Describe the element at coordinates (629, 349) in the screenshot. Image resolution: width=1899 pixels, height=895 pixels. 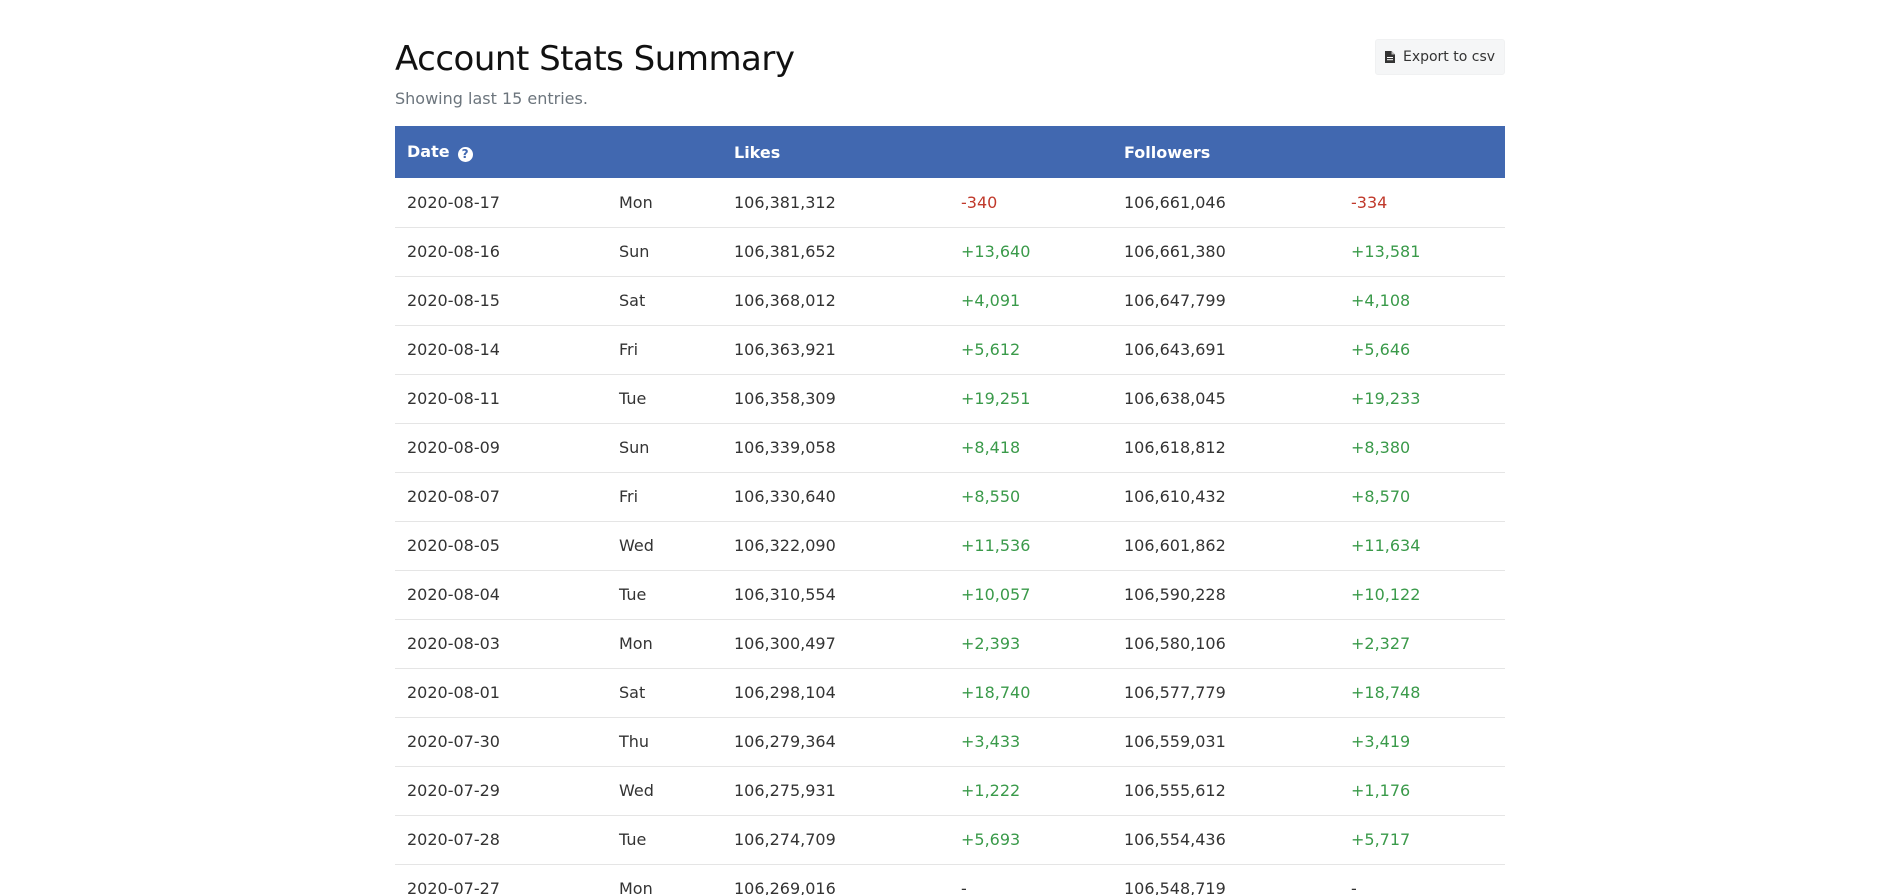
I see `day-cell: Fri` at that location.